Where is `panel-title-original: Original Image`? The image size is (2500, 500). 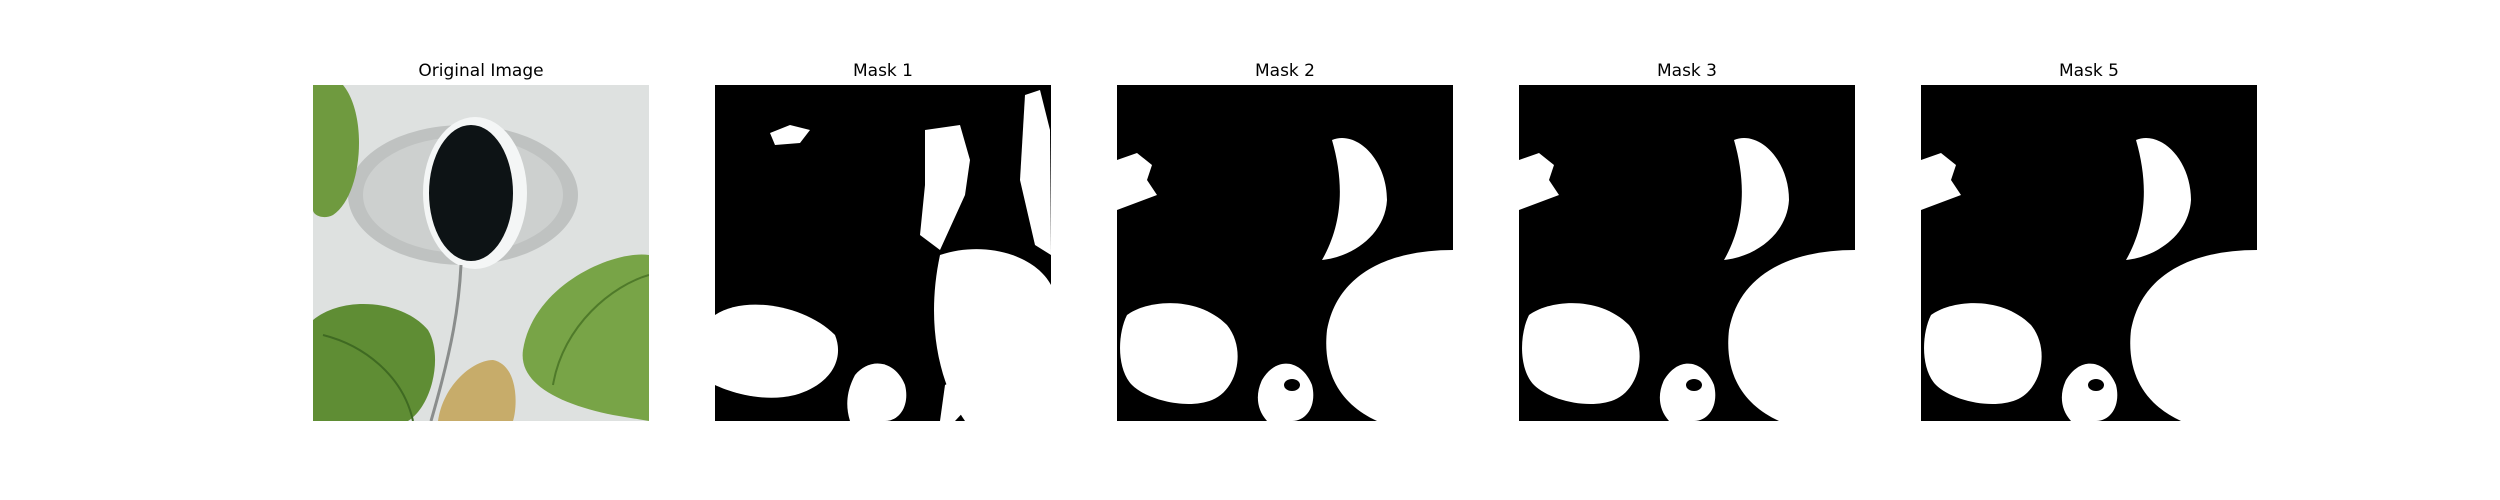
panel-title-original: Original Image is located at coordinates (481, 71).